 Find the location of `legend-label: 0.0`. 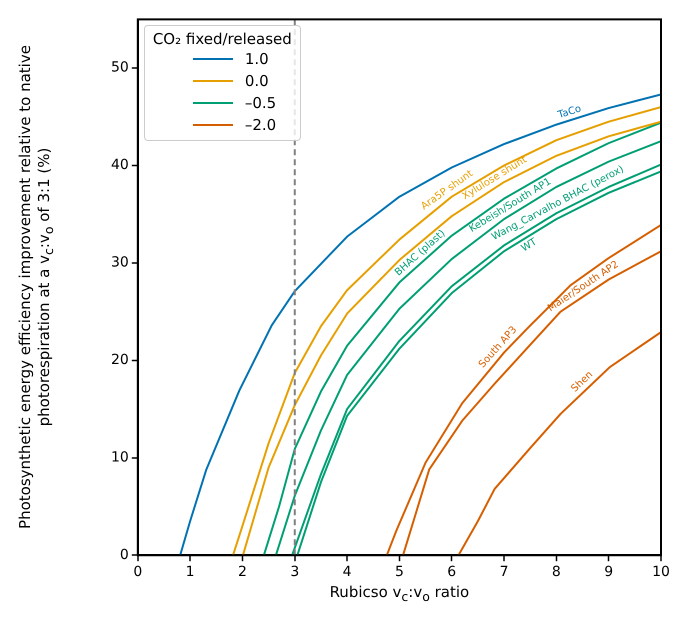

legend-label: 0.0 is located at coordinates (256, 81).